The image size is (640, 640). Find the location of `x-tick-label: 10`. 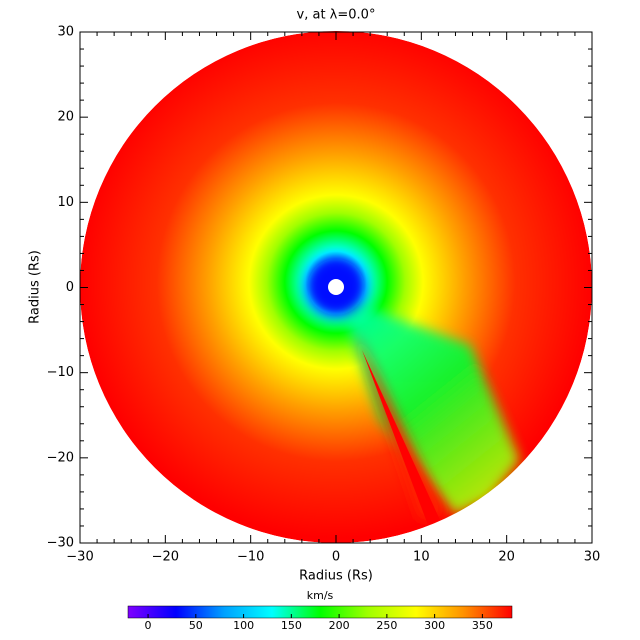

x-tick-label: 10 is located at coordinates (421, 557).